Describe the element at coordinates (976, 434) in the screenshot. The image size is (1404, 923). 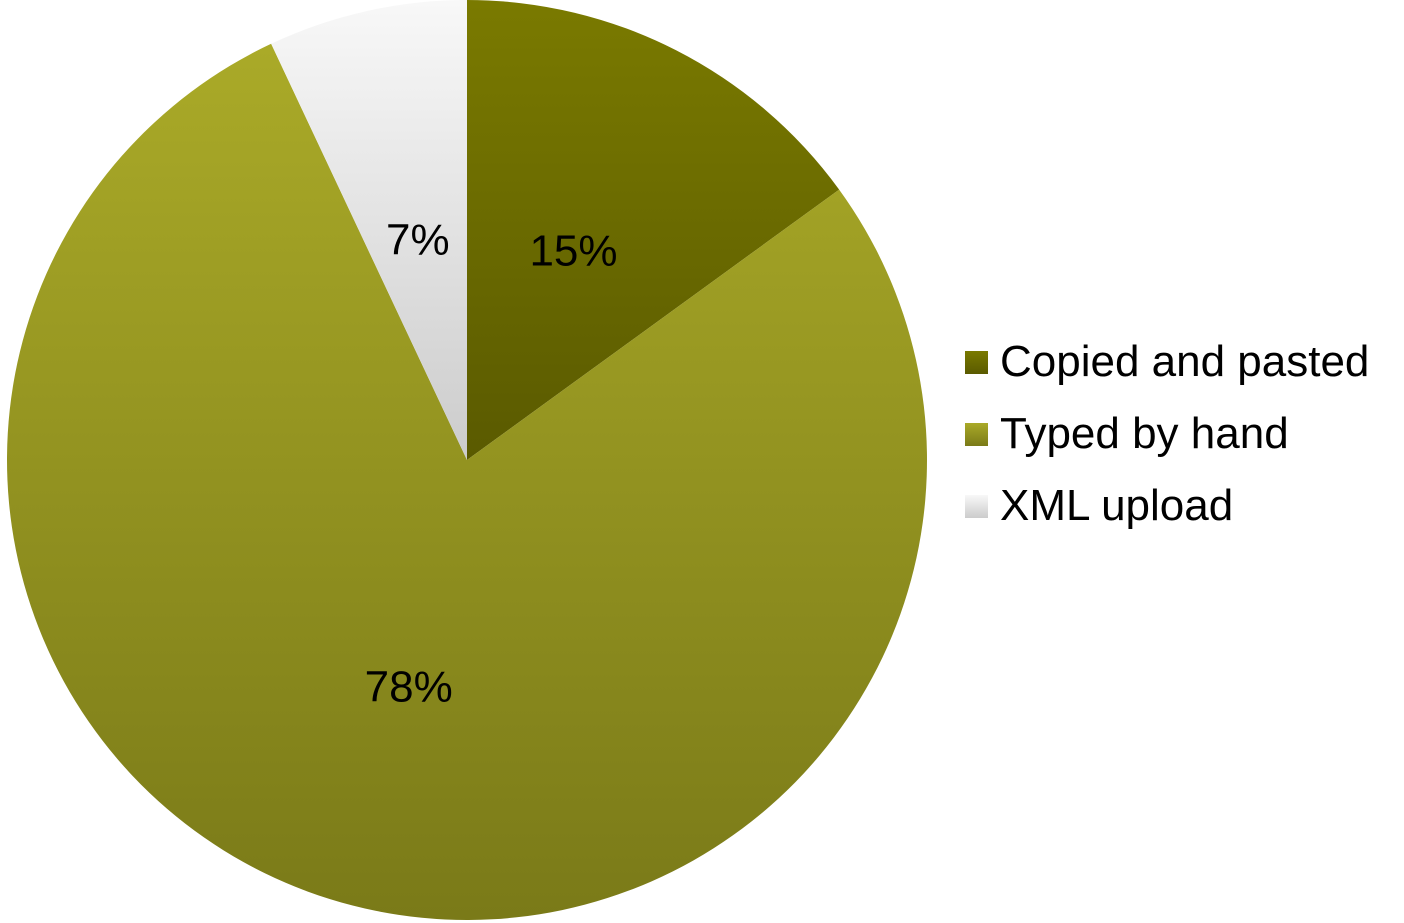
I see `legend-swatch-typed-by-hand` at that location.